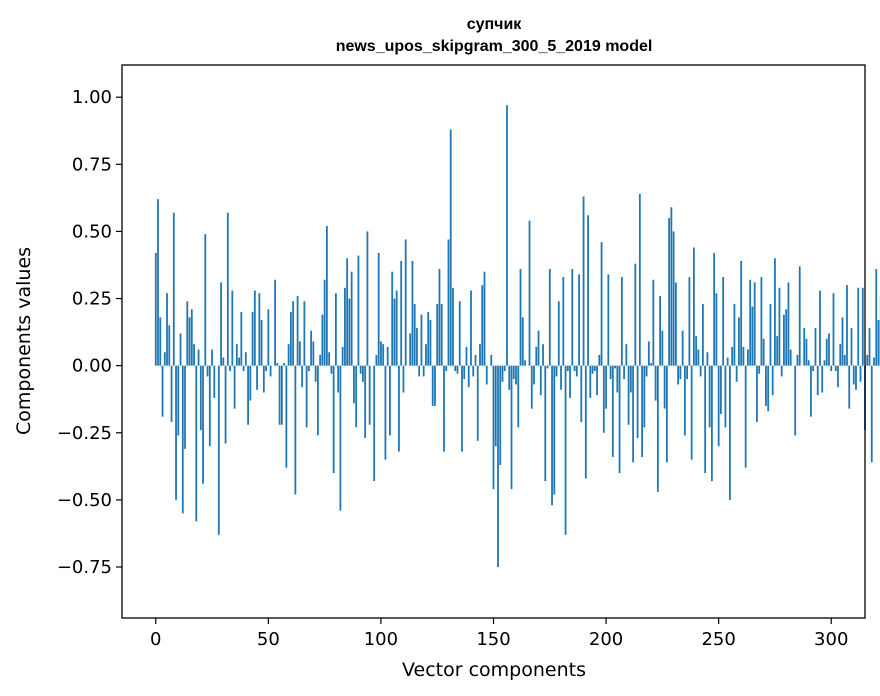 Image resolution: width=880 pixels, height=696 pixels. Describe the element at coordinates (84, 500) in the screenshot. I see `y-tick-label: −0.50` at that location.